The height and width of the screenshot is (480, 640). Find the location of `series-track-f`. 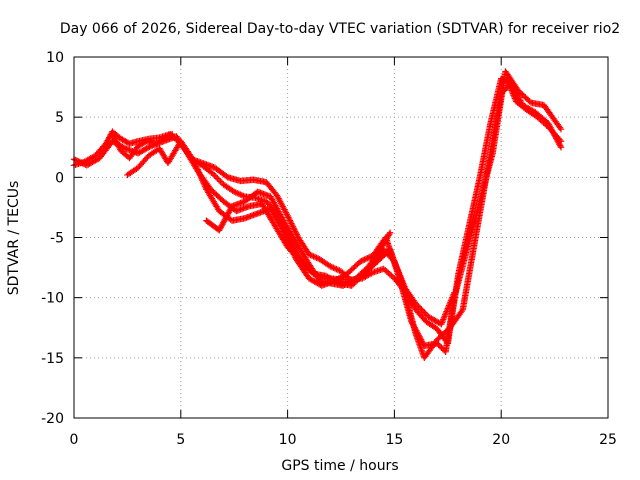

series-track-f is located at coordinates (142, 146).